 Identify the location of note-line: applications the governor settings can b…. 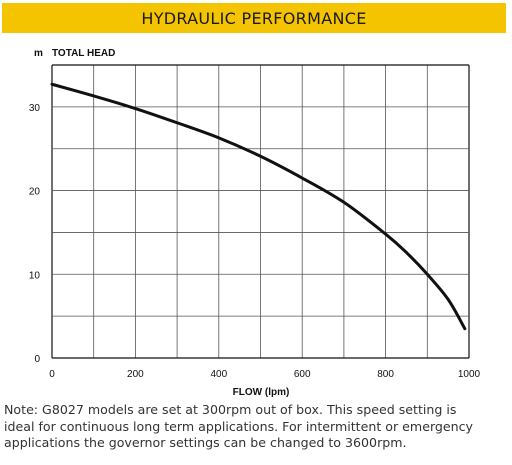
(205, 442).